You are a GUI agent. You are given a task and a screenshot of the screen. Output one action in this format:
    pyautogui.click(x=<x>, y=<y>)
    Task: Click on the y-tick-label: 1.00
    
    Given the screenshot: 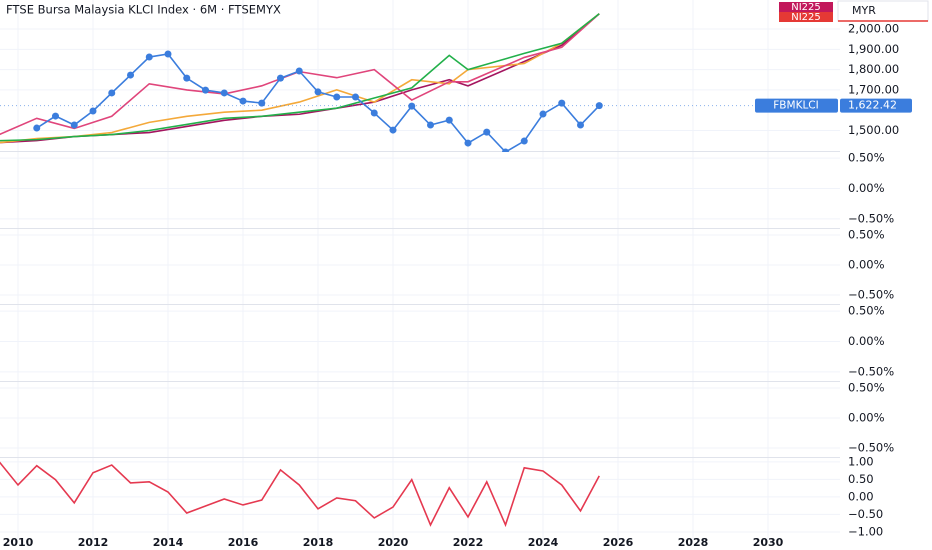 What is the action you would take?
    pyautogui.click(x=861, y=461)
    